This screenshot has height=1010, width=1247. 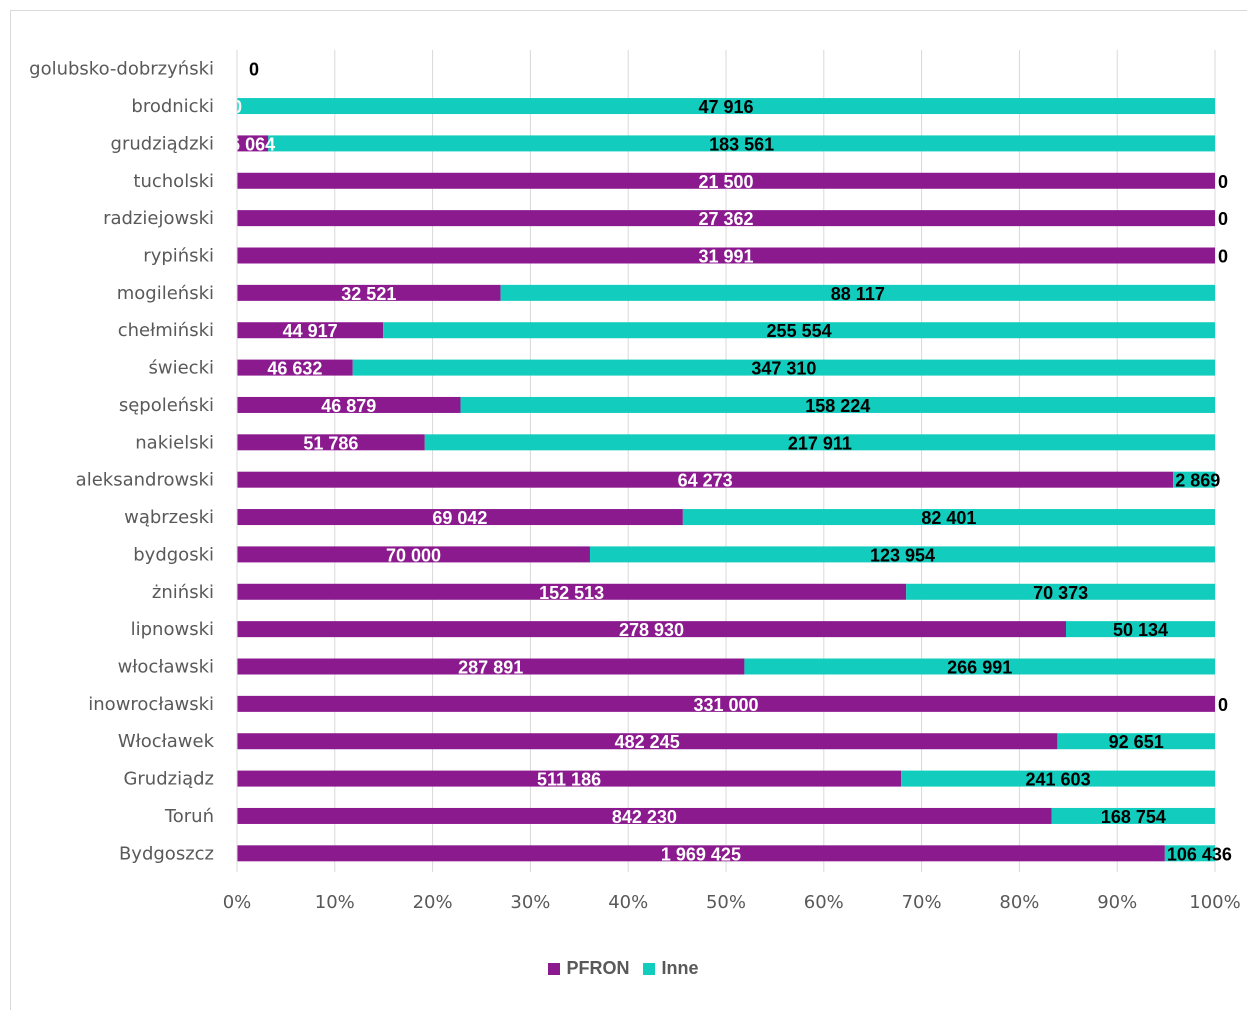 What do you see at coordinates (554, 968) in the screenshot?
I see `legend-swatch-pfron` at bounding box center [554, 968].